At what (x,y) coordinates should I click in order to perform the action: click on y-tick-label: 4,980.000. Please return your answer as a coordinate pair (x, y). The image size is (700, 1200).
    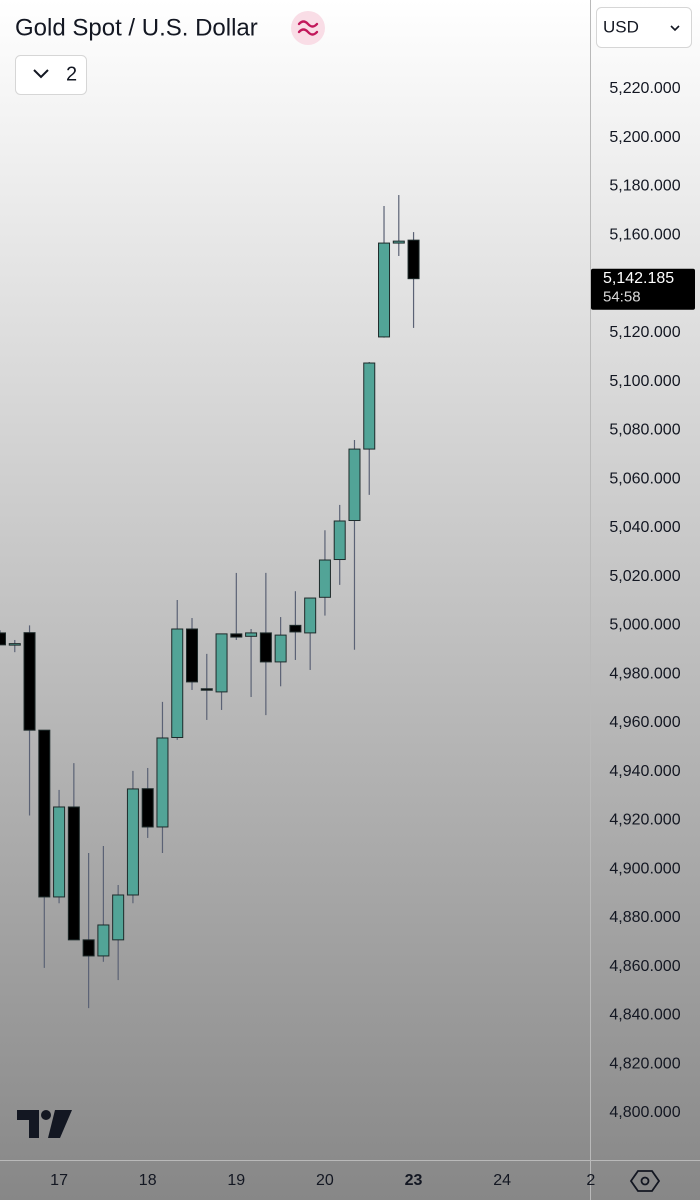
    Looking at the image, I should click on (644, 673).